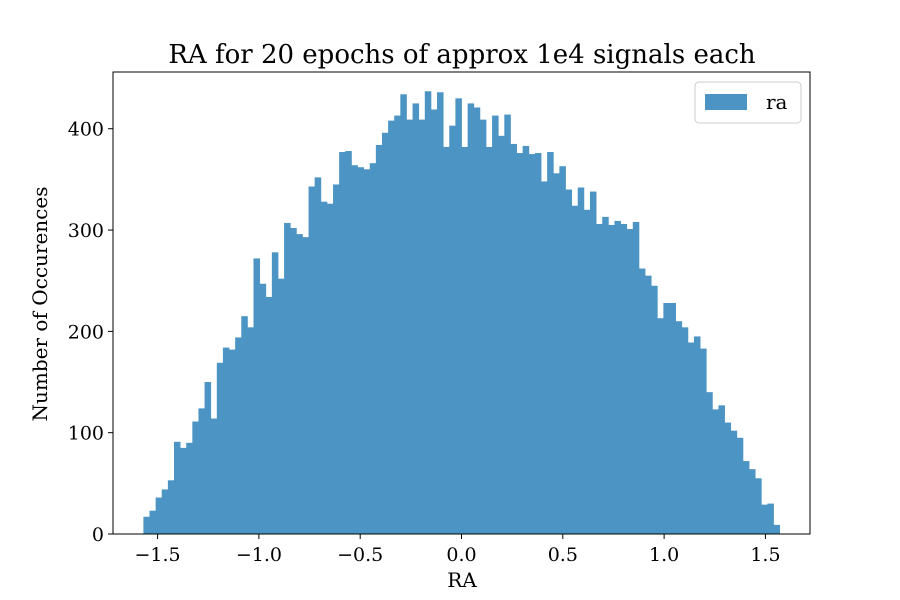 The width and height of the screenshot is (900, 600). I want to click on x-tick-label: −1.0, so click(259, 555).